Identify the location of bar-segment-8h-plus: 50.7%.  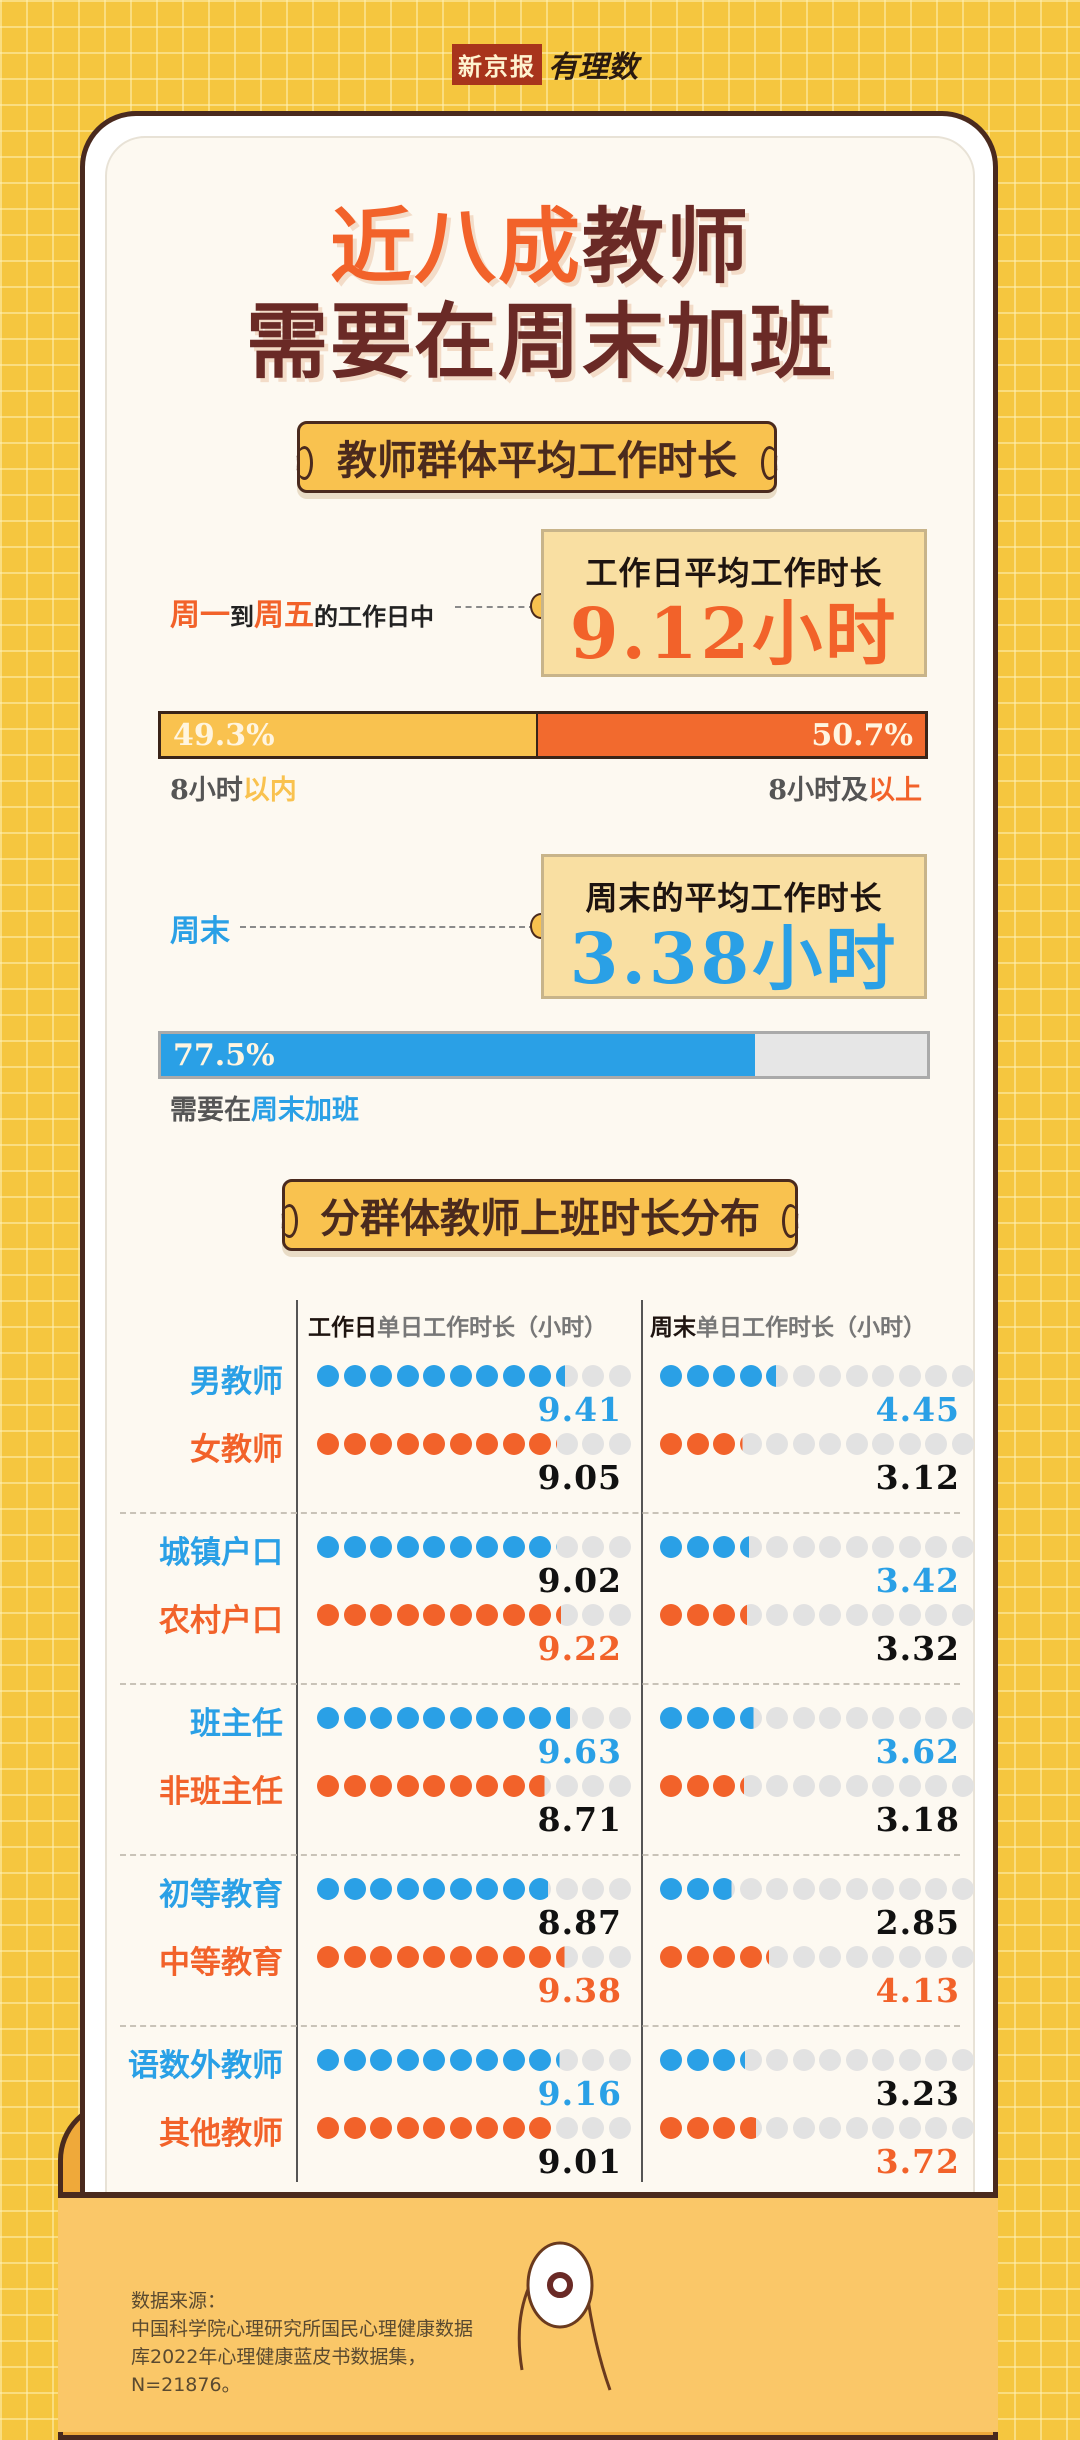
(731, 735).